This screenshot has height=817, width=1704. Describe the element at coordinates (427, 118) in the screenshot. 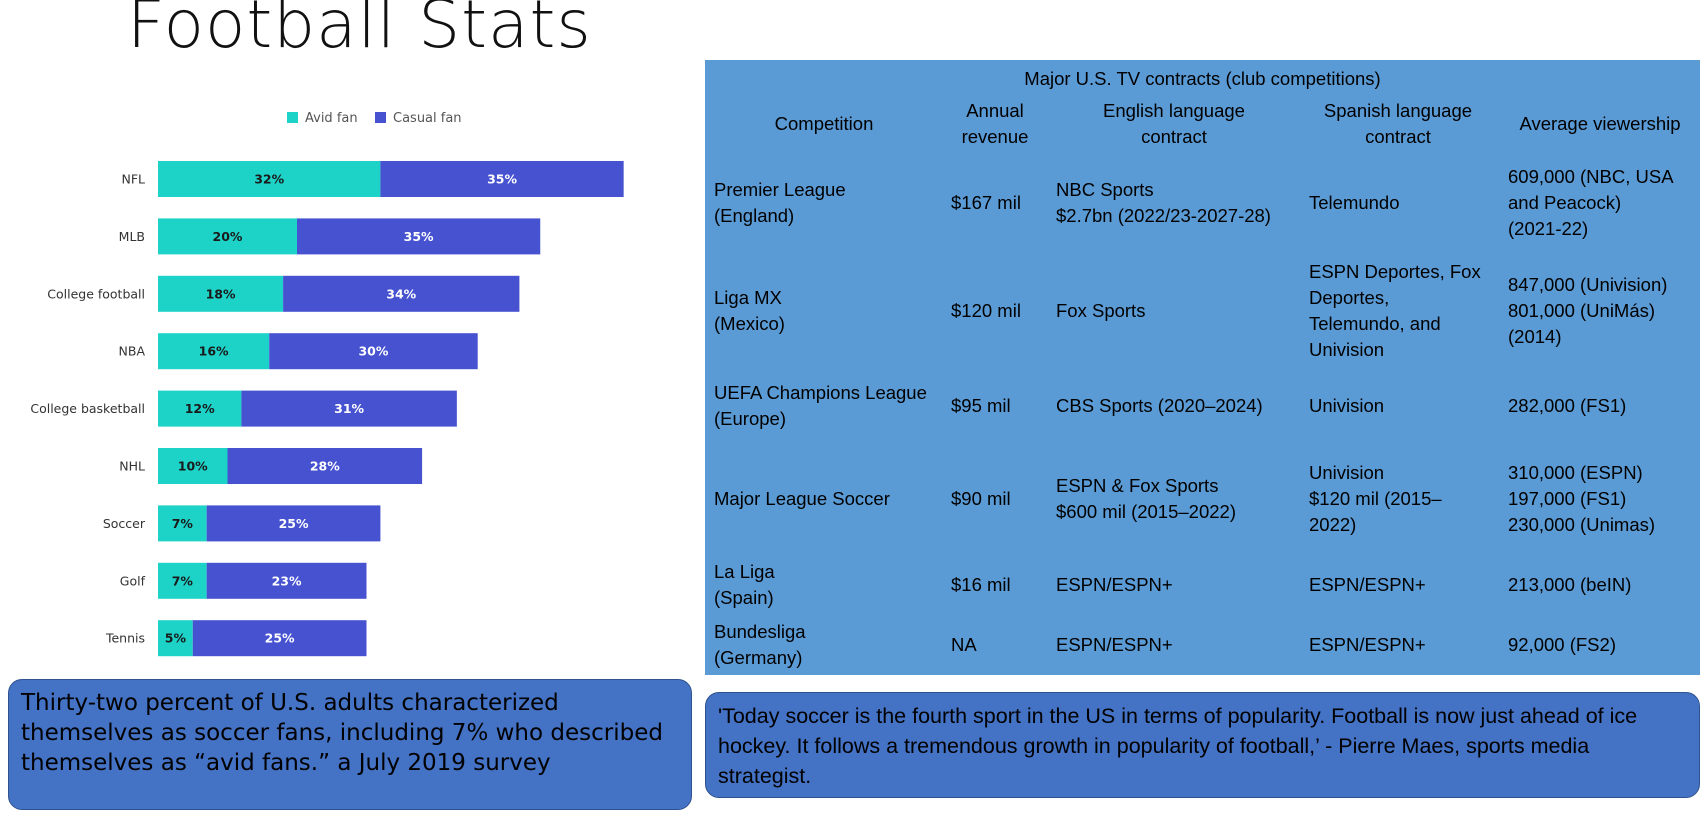

I see `legend-label-casual-fan: Casual fan` at that location.